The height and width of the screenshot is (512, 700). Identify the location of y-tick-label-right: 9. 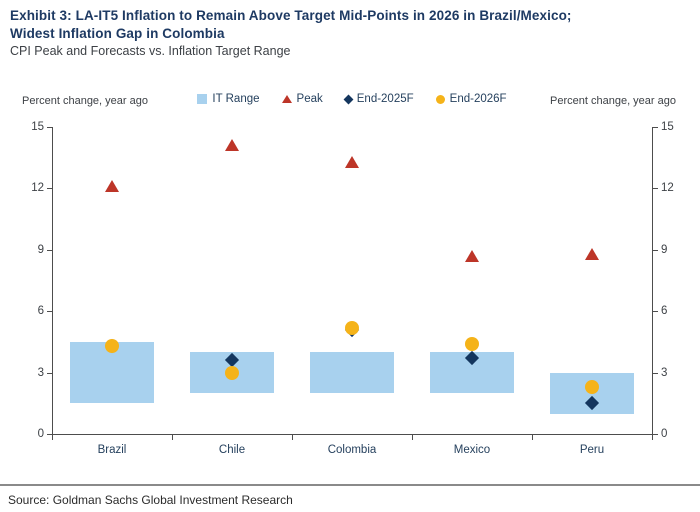
(664, 249).